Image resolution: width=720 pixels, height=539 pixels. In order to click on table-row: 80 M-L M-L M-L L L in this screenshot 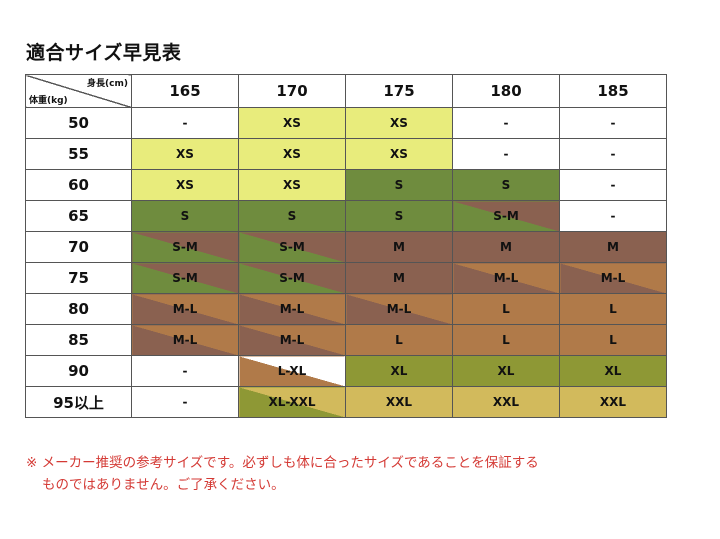, I will do `click(346, 309)`.